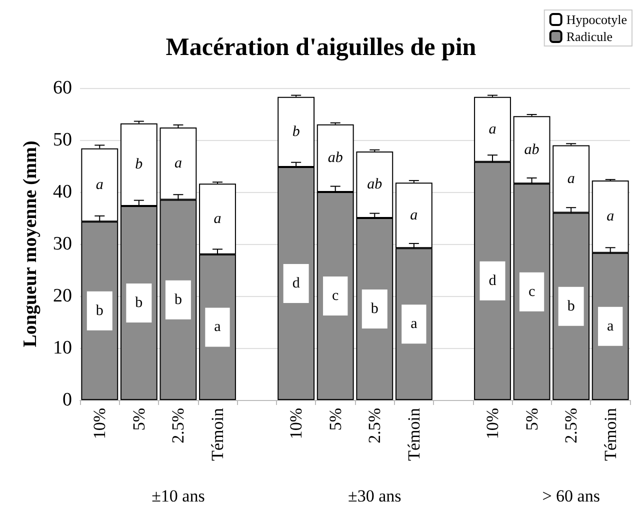 This screenshot has width=642, height=530. Describe the element at coordinates (62, 88) in the screenshot. I see `y-tick-label: 60` at that location.